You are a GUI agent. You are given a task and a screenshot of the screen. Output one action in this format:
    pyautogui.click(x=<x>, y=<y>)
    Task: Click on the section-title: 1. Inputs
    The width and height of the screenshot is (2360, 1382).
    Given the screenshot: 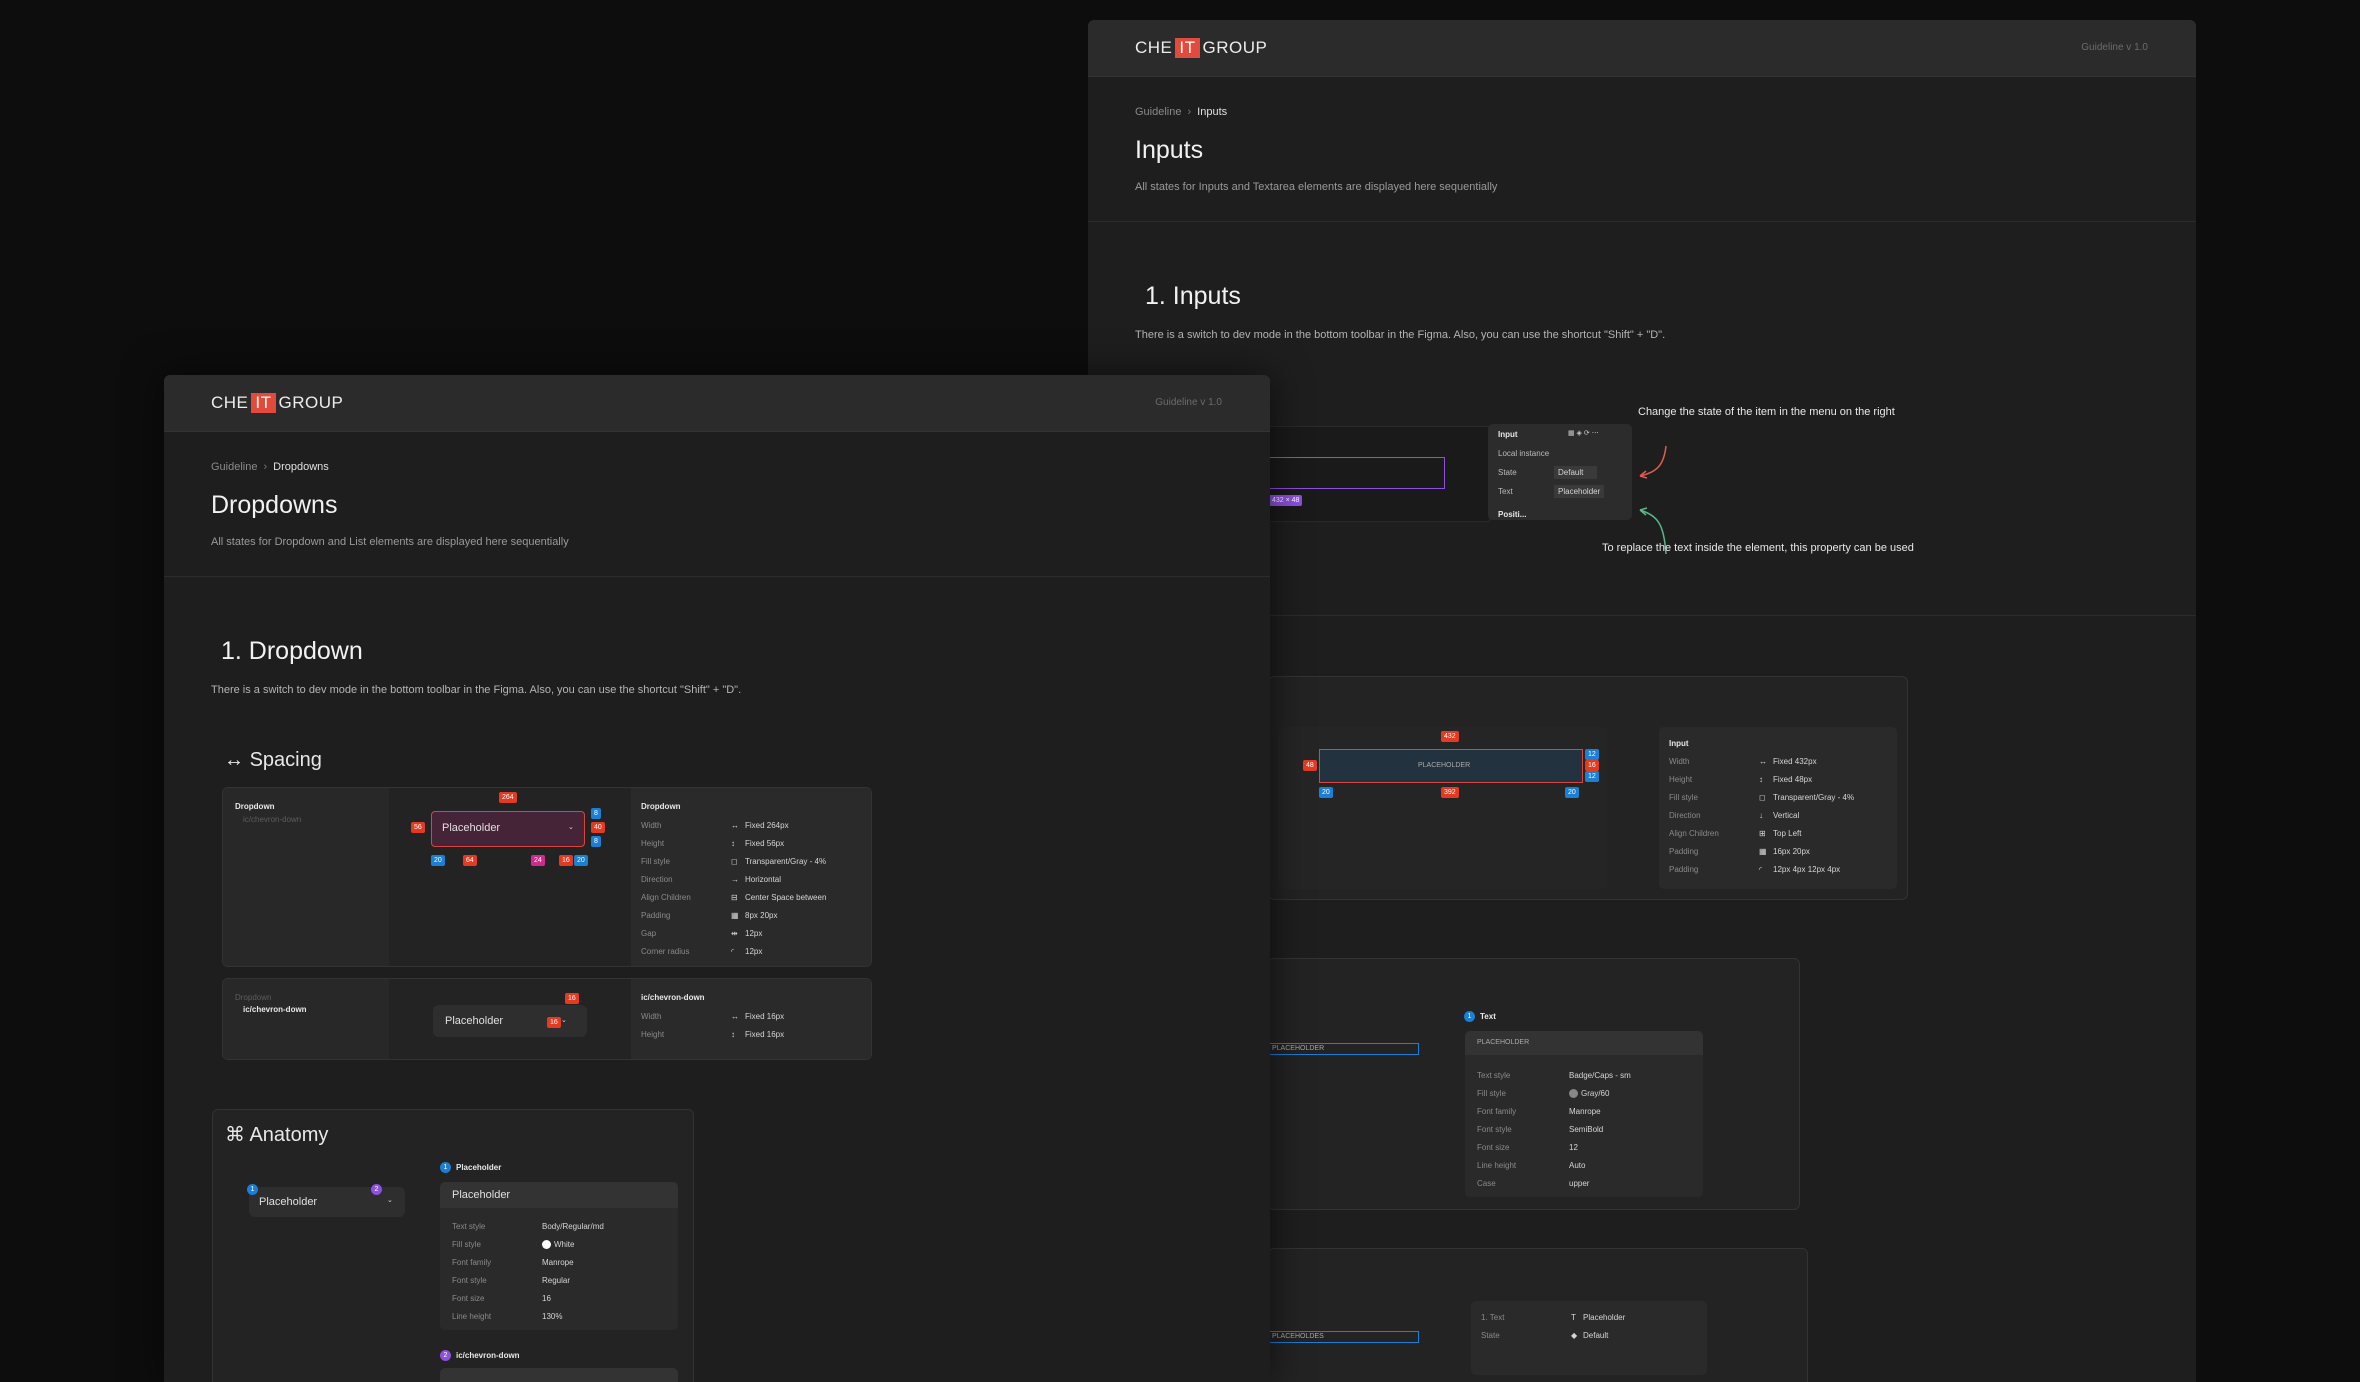 What is the action you would take?
    pyautogui.click(x=1193, y=296)
    